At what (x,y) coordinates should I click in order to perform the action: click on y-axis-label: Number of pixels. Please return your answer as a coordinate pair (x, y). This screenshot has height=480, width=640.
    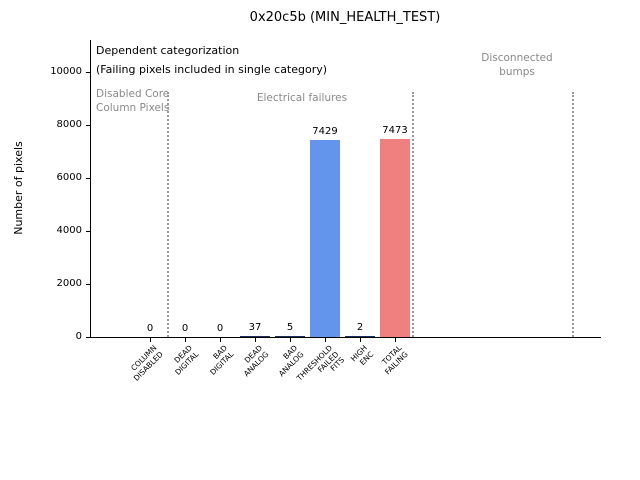
    Looking at the image, I should click on (18, 188).